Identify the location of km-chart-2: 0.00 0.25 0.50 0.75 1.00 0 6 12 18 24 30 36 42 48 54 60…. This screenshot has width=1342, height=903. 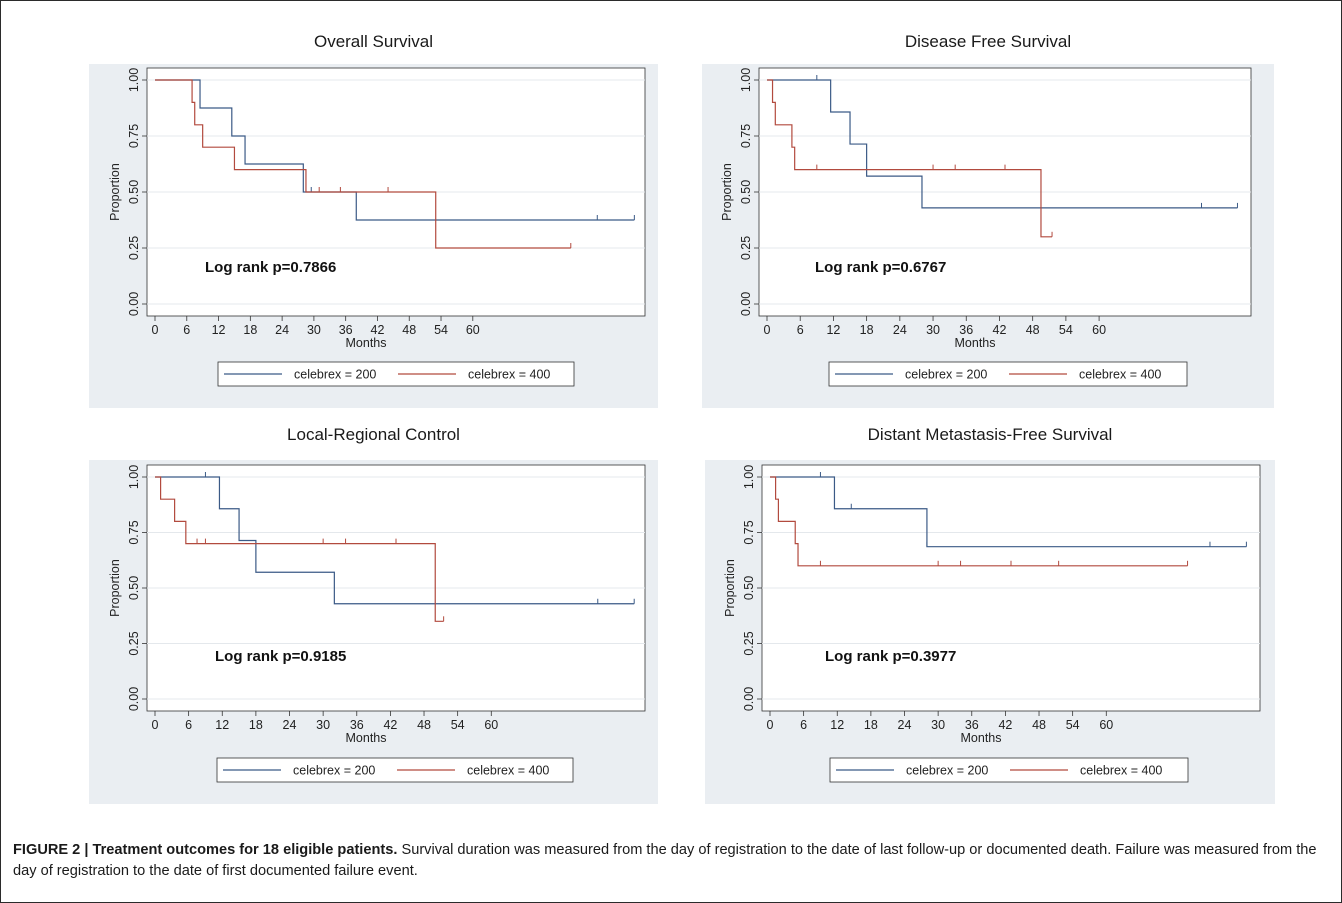
(986, 227).